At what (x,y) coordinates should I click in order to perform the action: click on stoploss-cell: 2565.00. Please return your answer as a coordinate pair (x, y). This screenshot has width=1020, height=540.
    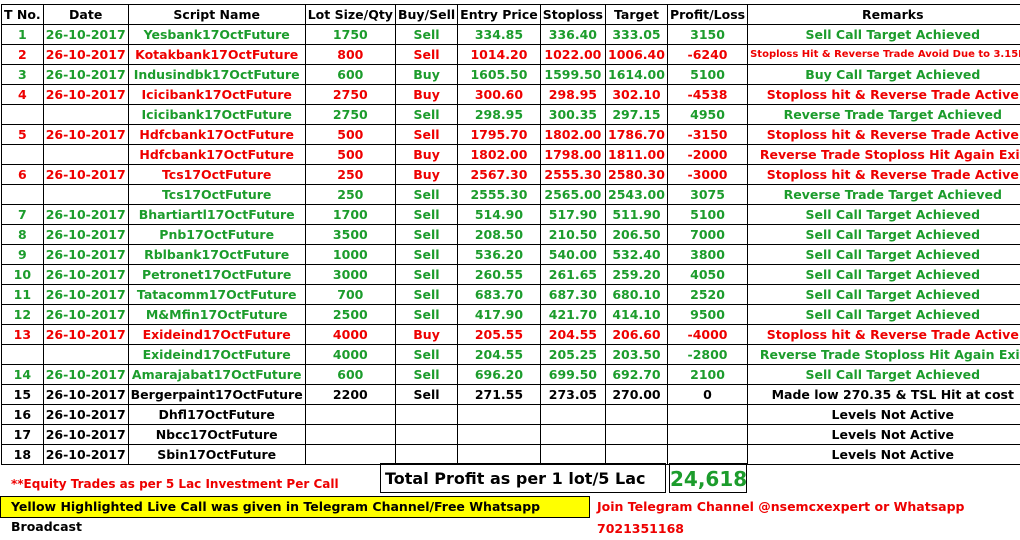
    Looking at the image, I should click on (572, 195).